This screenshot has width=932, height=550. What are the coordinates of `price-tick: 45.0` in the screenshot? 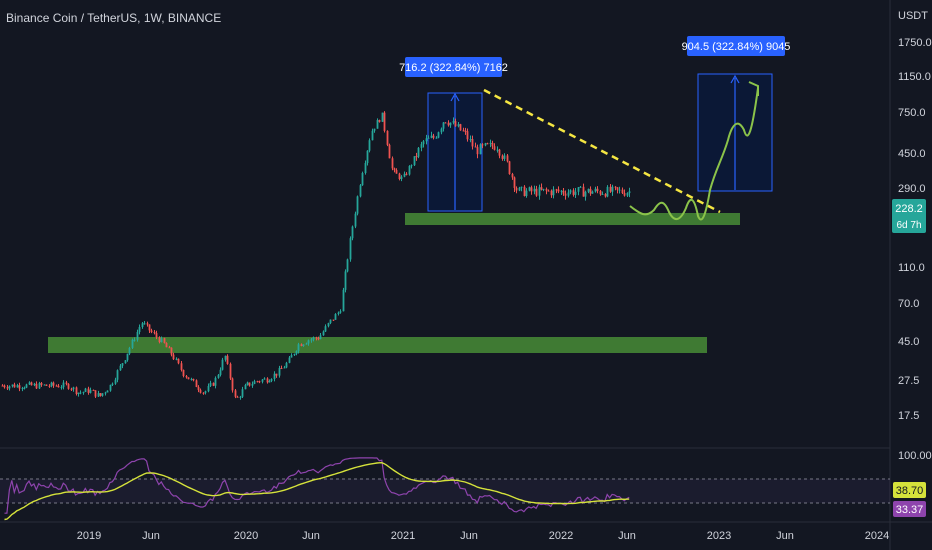 It's located at (908, 342).